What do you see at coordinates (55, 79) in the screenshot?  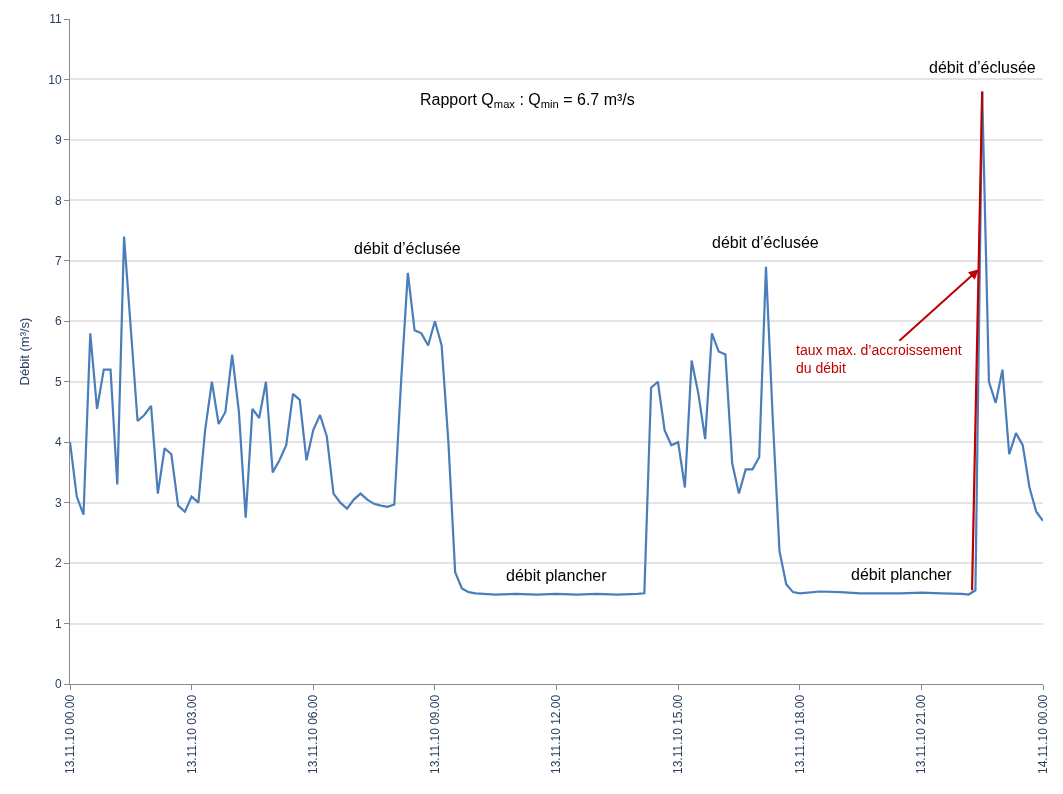 I see `y-tick-label: 10` at bounding box center [55, 79].